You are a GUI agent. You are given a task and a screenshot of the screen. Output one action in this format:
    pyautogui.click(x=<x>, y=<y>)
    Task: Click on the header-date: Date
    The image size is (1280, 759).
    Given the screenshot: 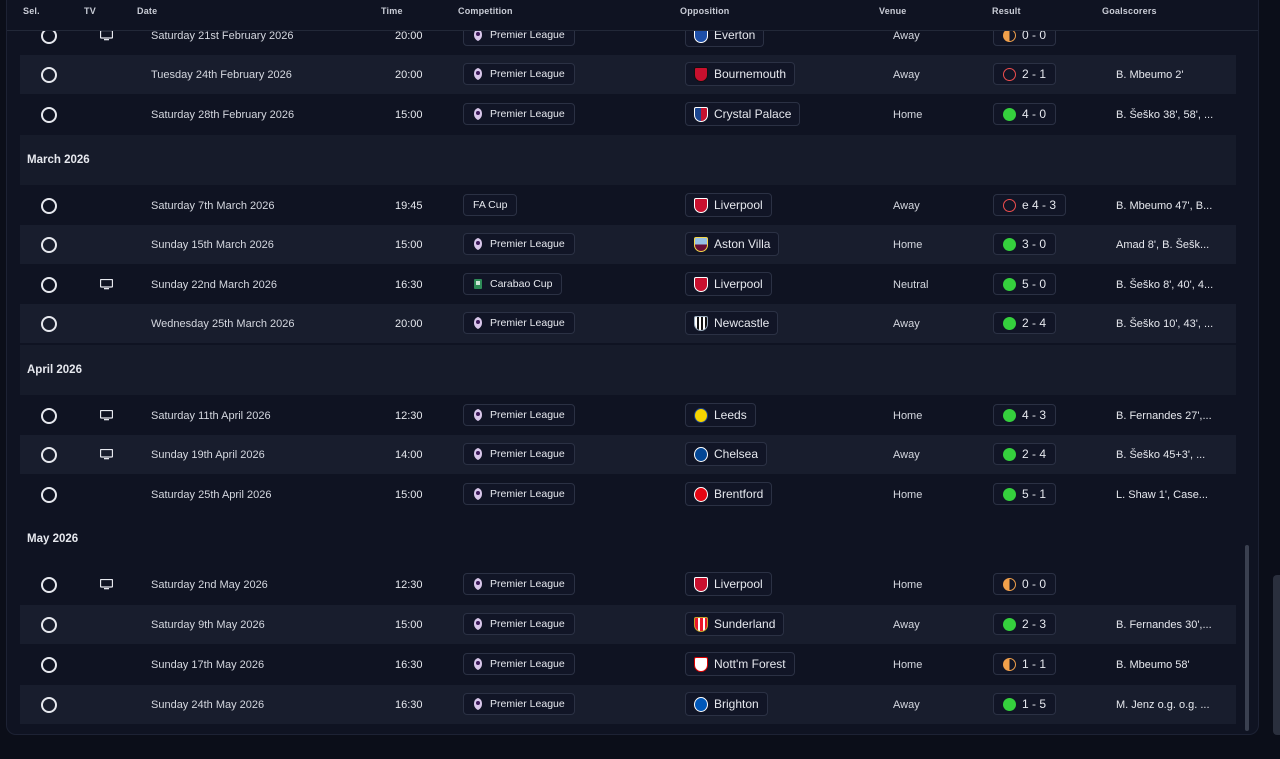 What is the action you would take?
    pyautogui.click(x=147, y=11)
    